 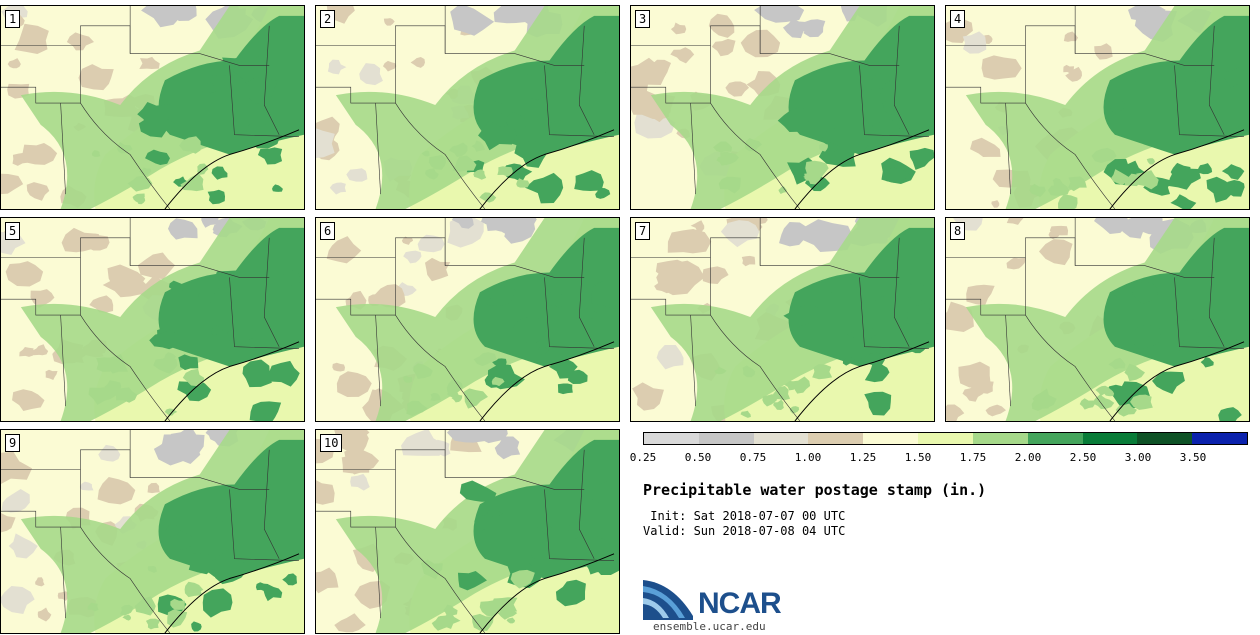 I want to click on panel-number: 6, so click(x=328, y=231).